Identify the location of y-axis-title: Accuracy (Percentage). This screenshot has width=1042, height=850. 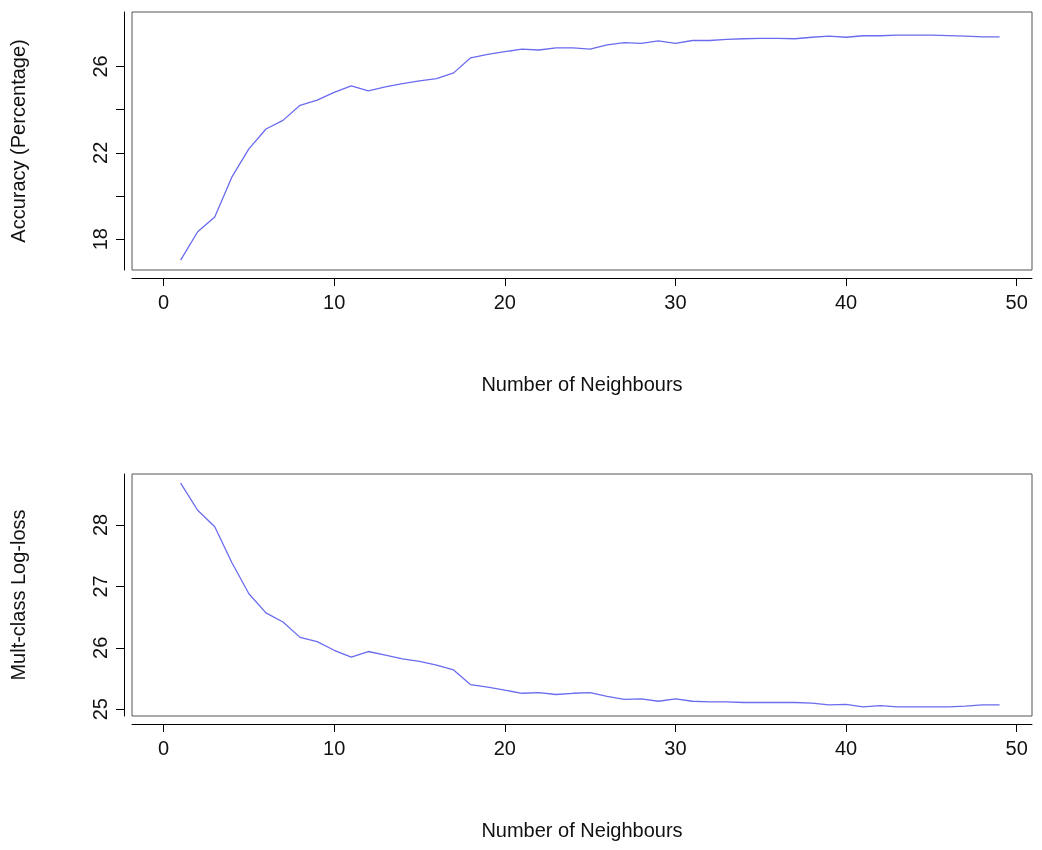
(18, 141).